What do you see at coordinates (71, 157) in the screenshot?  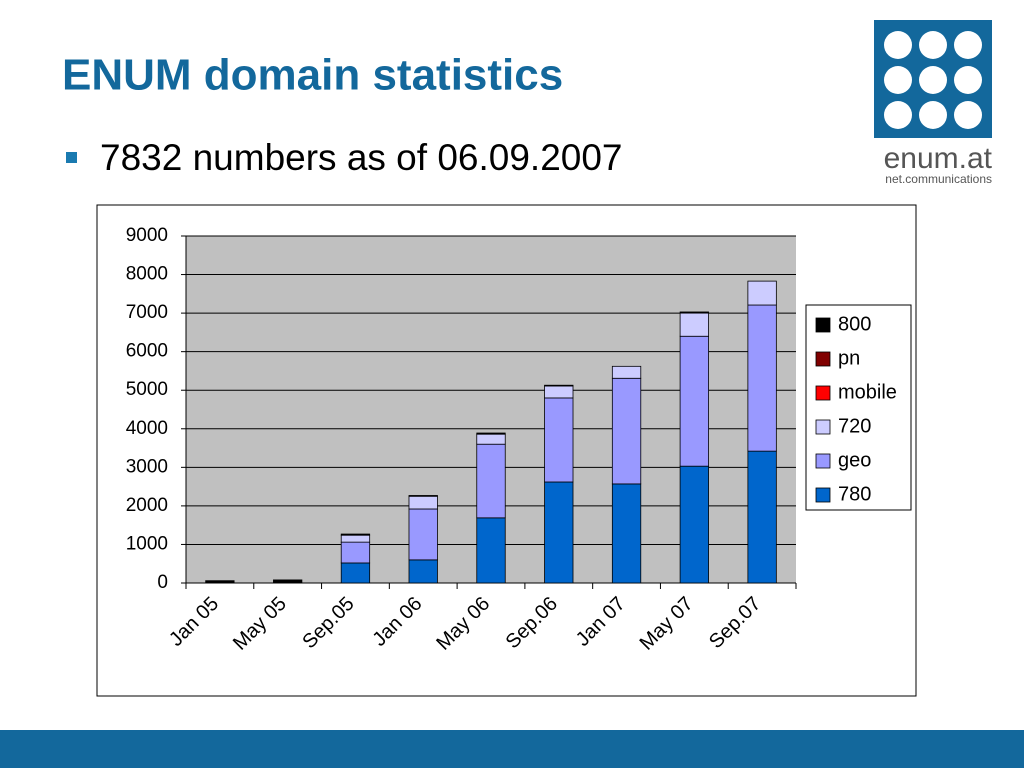 I see `bullet-marker` at bounding box center [71, 157].